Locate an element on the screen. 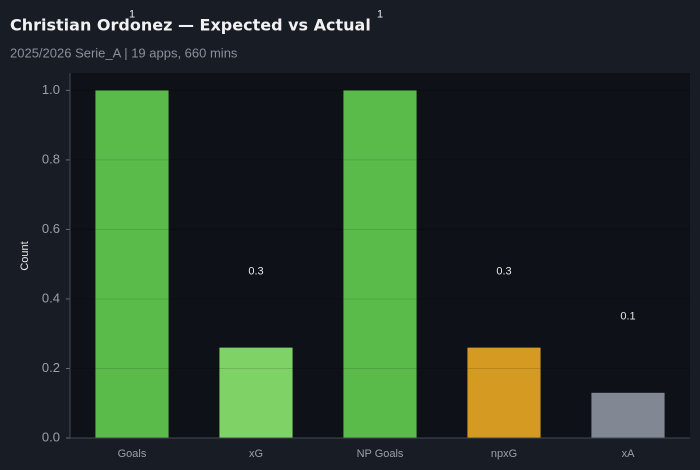 The image size is (700, 470). y-axis-label: Count is located at coordinates (25, 255).